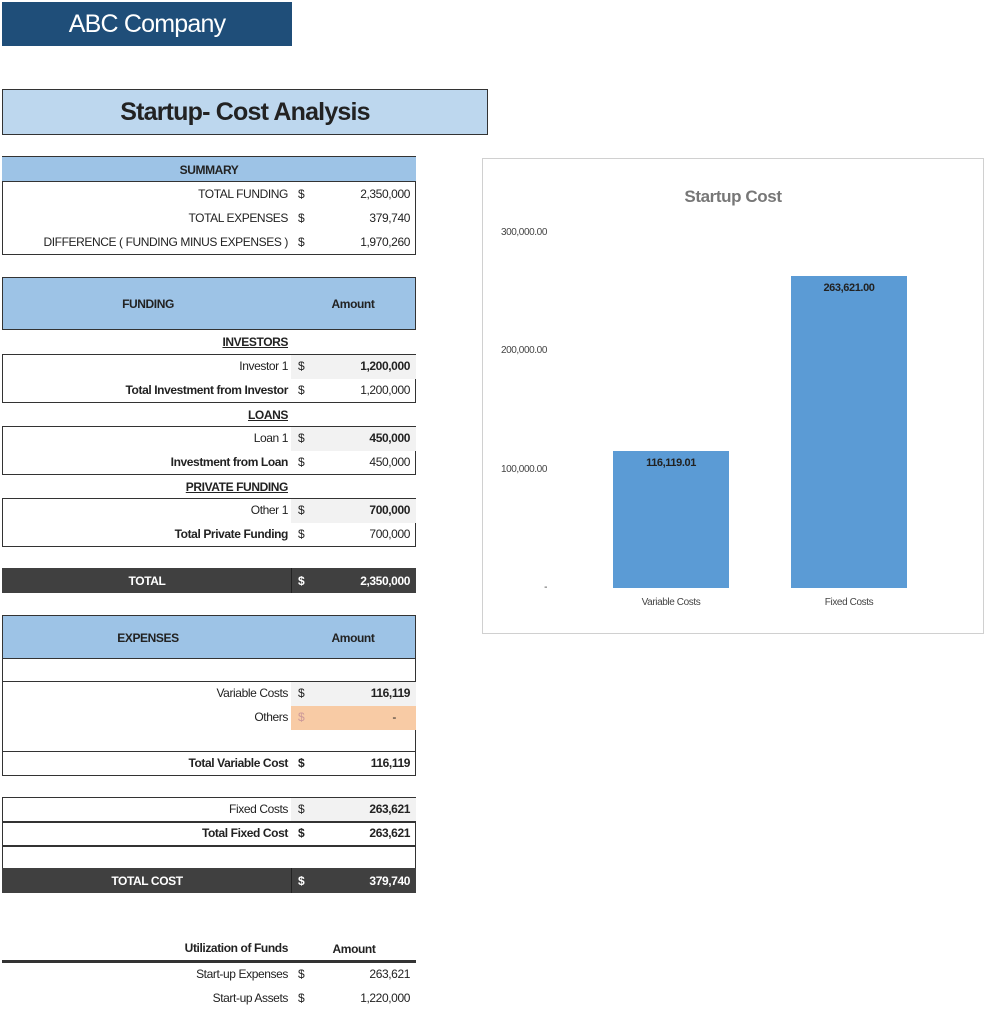  I want to click on row-label: Total Fixed Cost, so click(244, 833).